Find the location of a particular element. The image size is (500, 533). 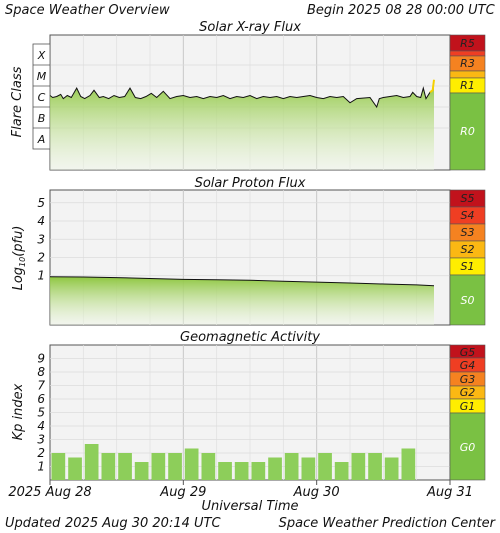

xray-class-m: M is located at coordinates (42, 76).